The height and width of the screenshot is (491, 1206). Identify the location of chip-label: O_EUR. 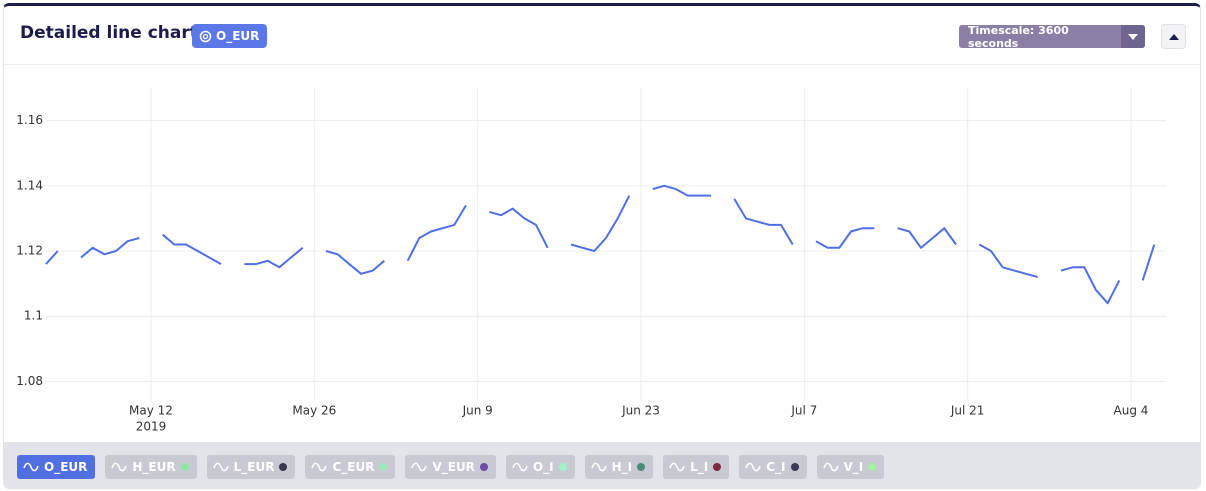
(66, 467).